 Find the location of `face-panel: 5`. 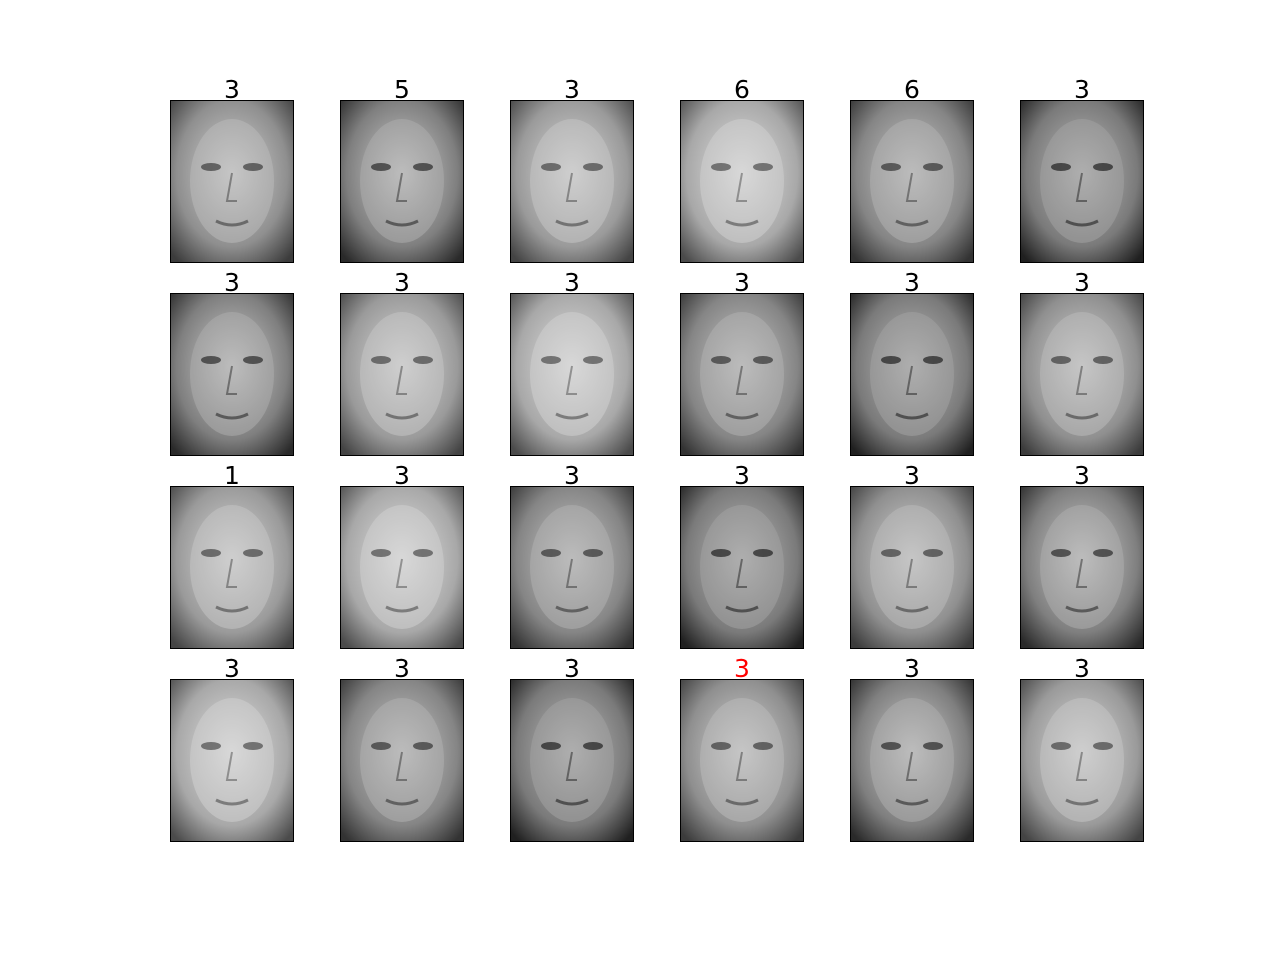

face-panel: 5 is located at coordinates (402, 169).